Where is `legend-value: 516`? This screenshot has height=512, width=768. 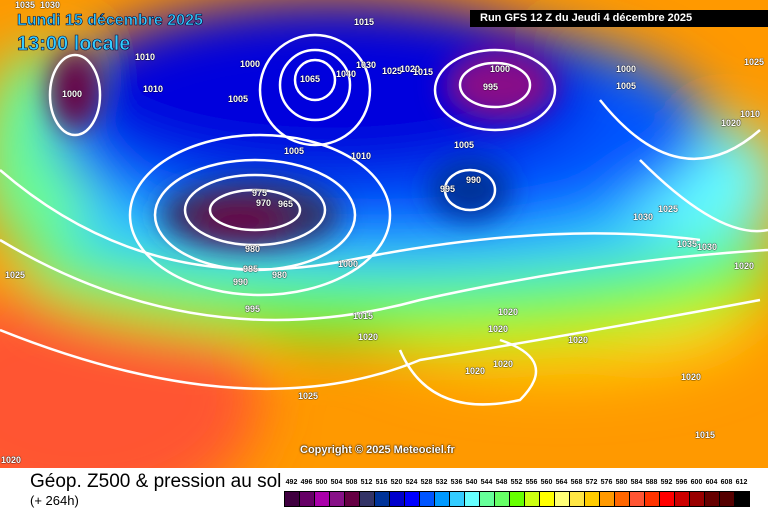
legend-value: 516 is located at coordinates (381, 482).